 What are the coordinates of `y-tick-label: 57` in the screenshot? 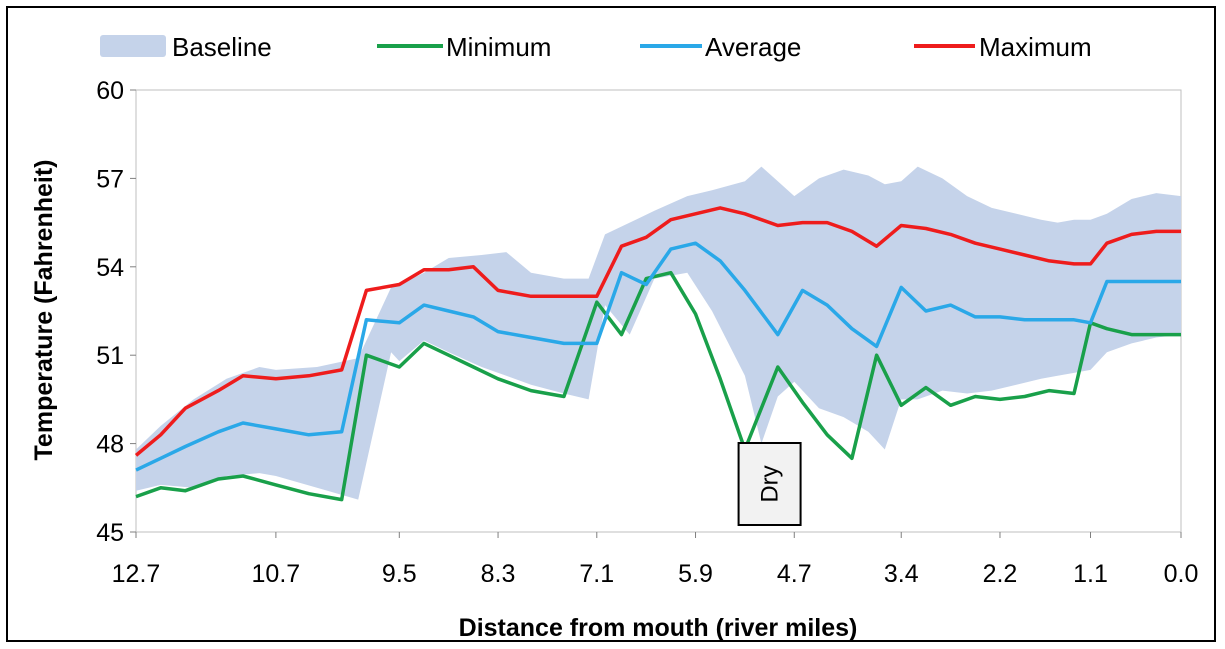 It's located at (110, 179).